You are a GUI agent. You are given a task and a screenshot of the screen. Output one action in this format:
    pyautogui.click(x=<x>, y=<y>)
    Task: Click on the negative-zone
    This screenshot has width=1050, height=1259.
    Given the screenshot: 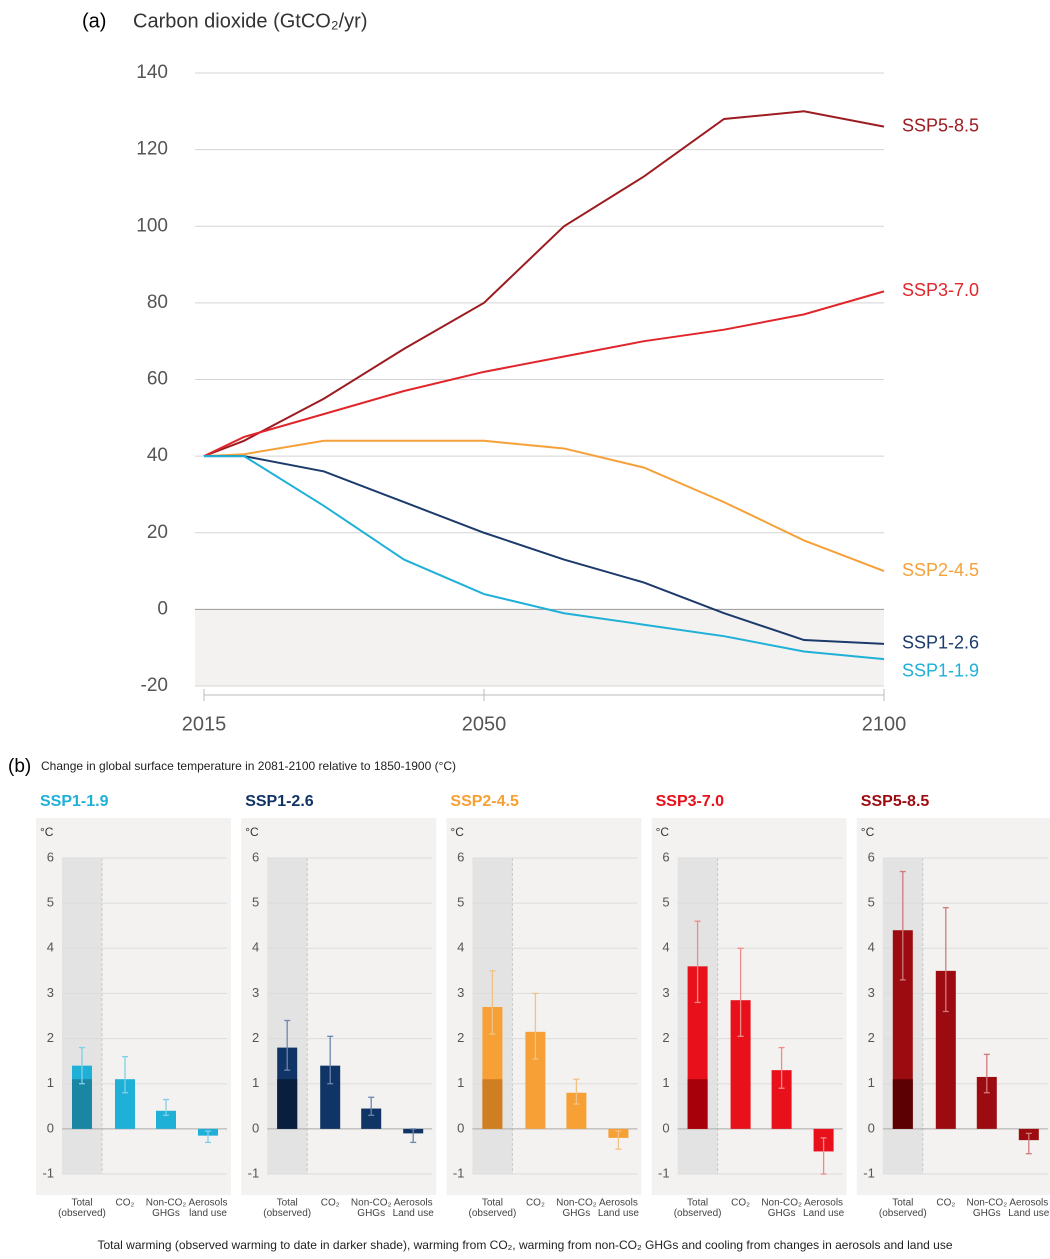 What is the action you would take?
    pyautogui.click(x=539, y=647)
    